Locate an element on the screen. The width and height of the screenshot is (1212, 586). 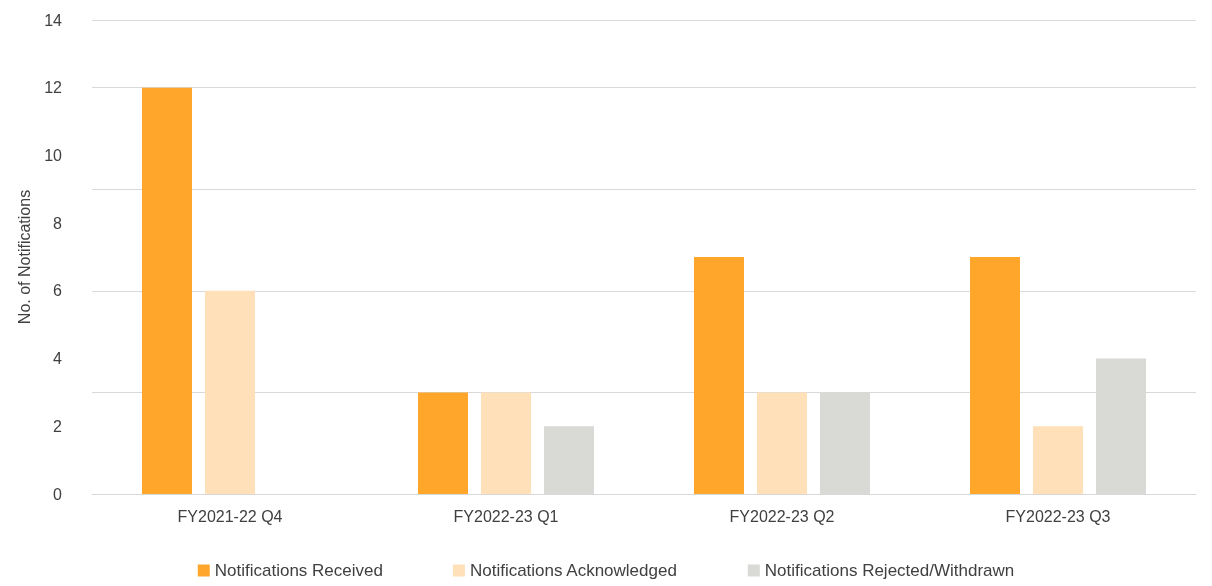
y-tick-label: 4 is located at coordinates (58, 359).